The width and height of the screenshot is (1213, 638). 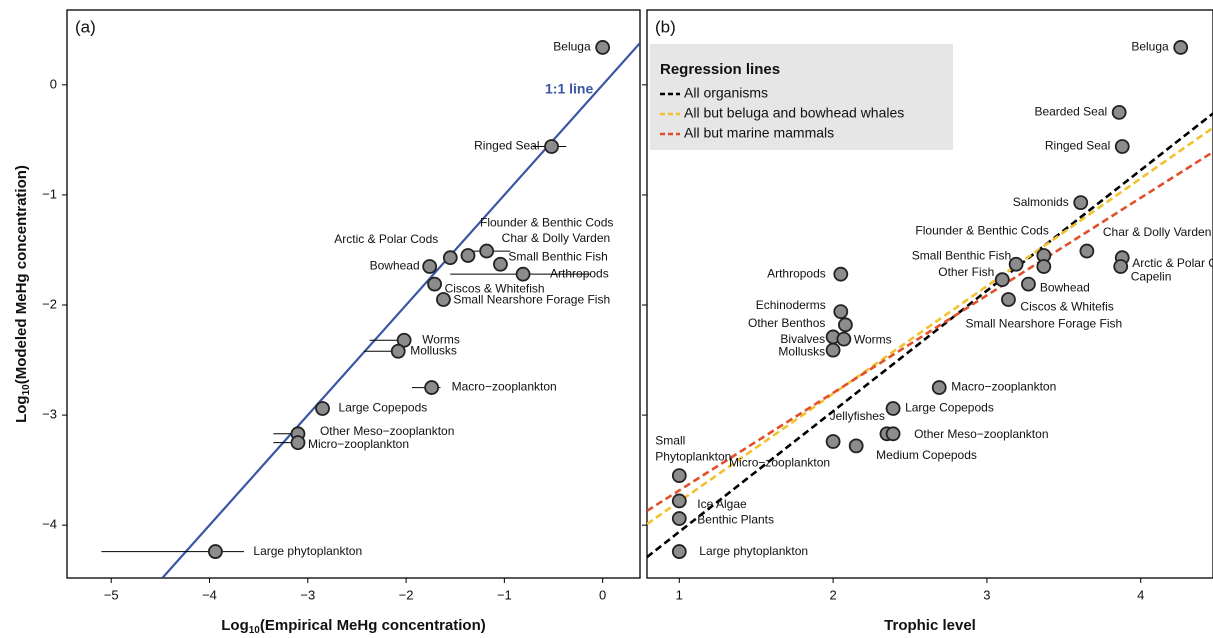 I want to click on y-tick-label: −2, so click(x=49, y=303).